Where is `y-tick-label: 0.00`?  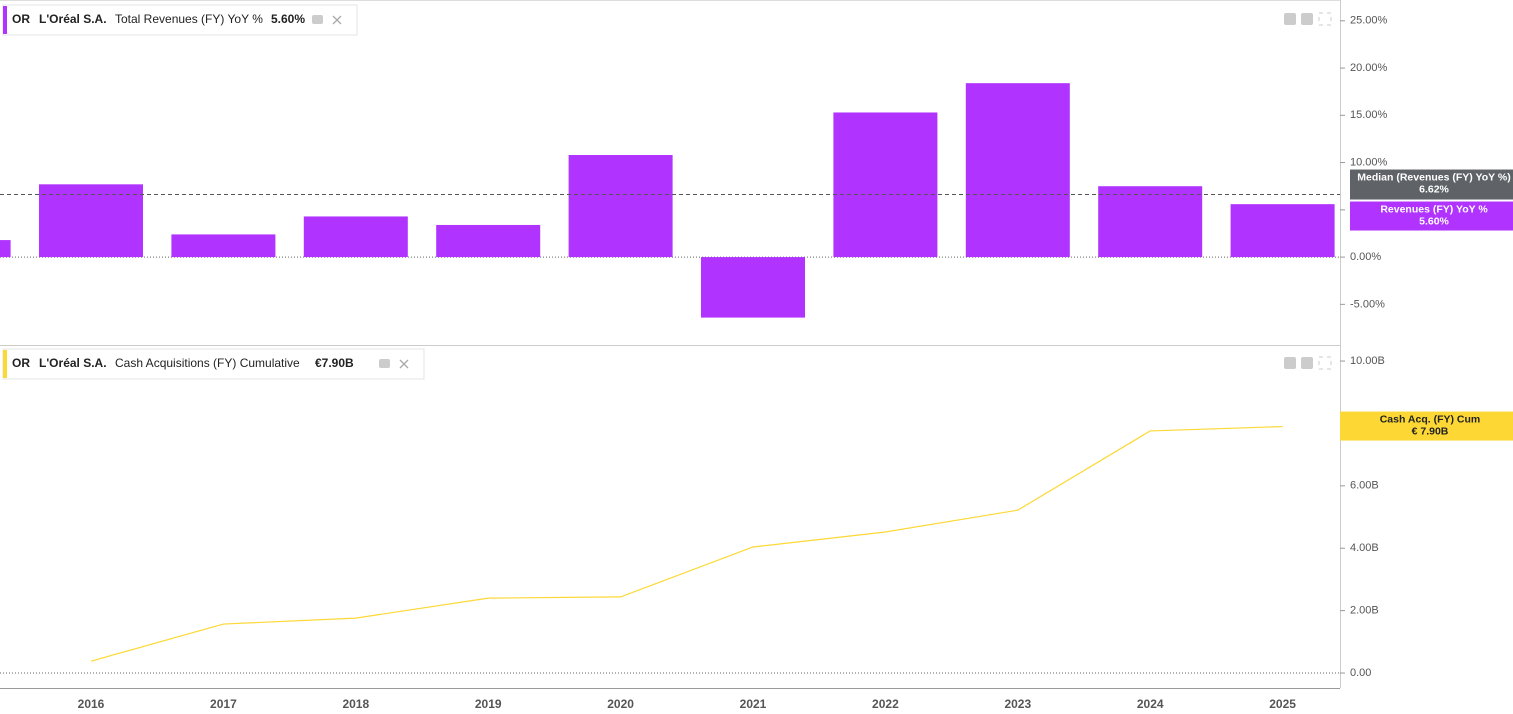
y-tick-label: 0.00 is located at coordinates (1360, 673).